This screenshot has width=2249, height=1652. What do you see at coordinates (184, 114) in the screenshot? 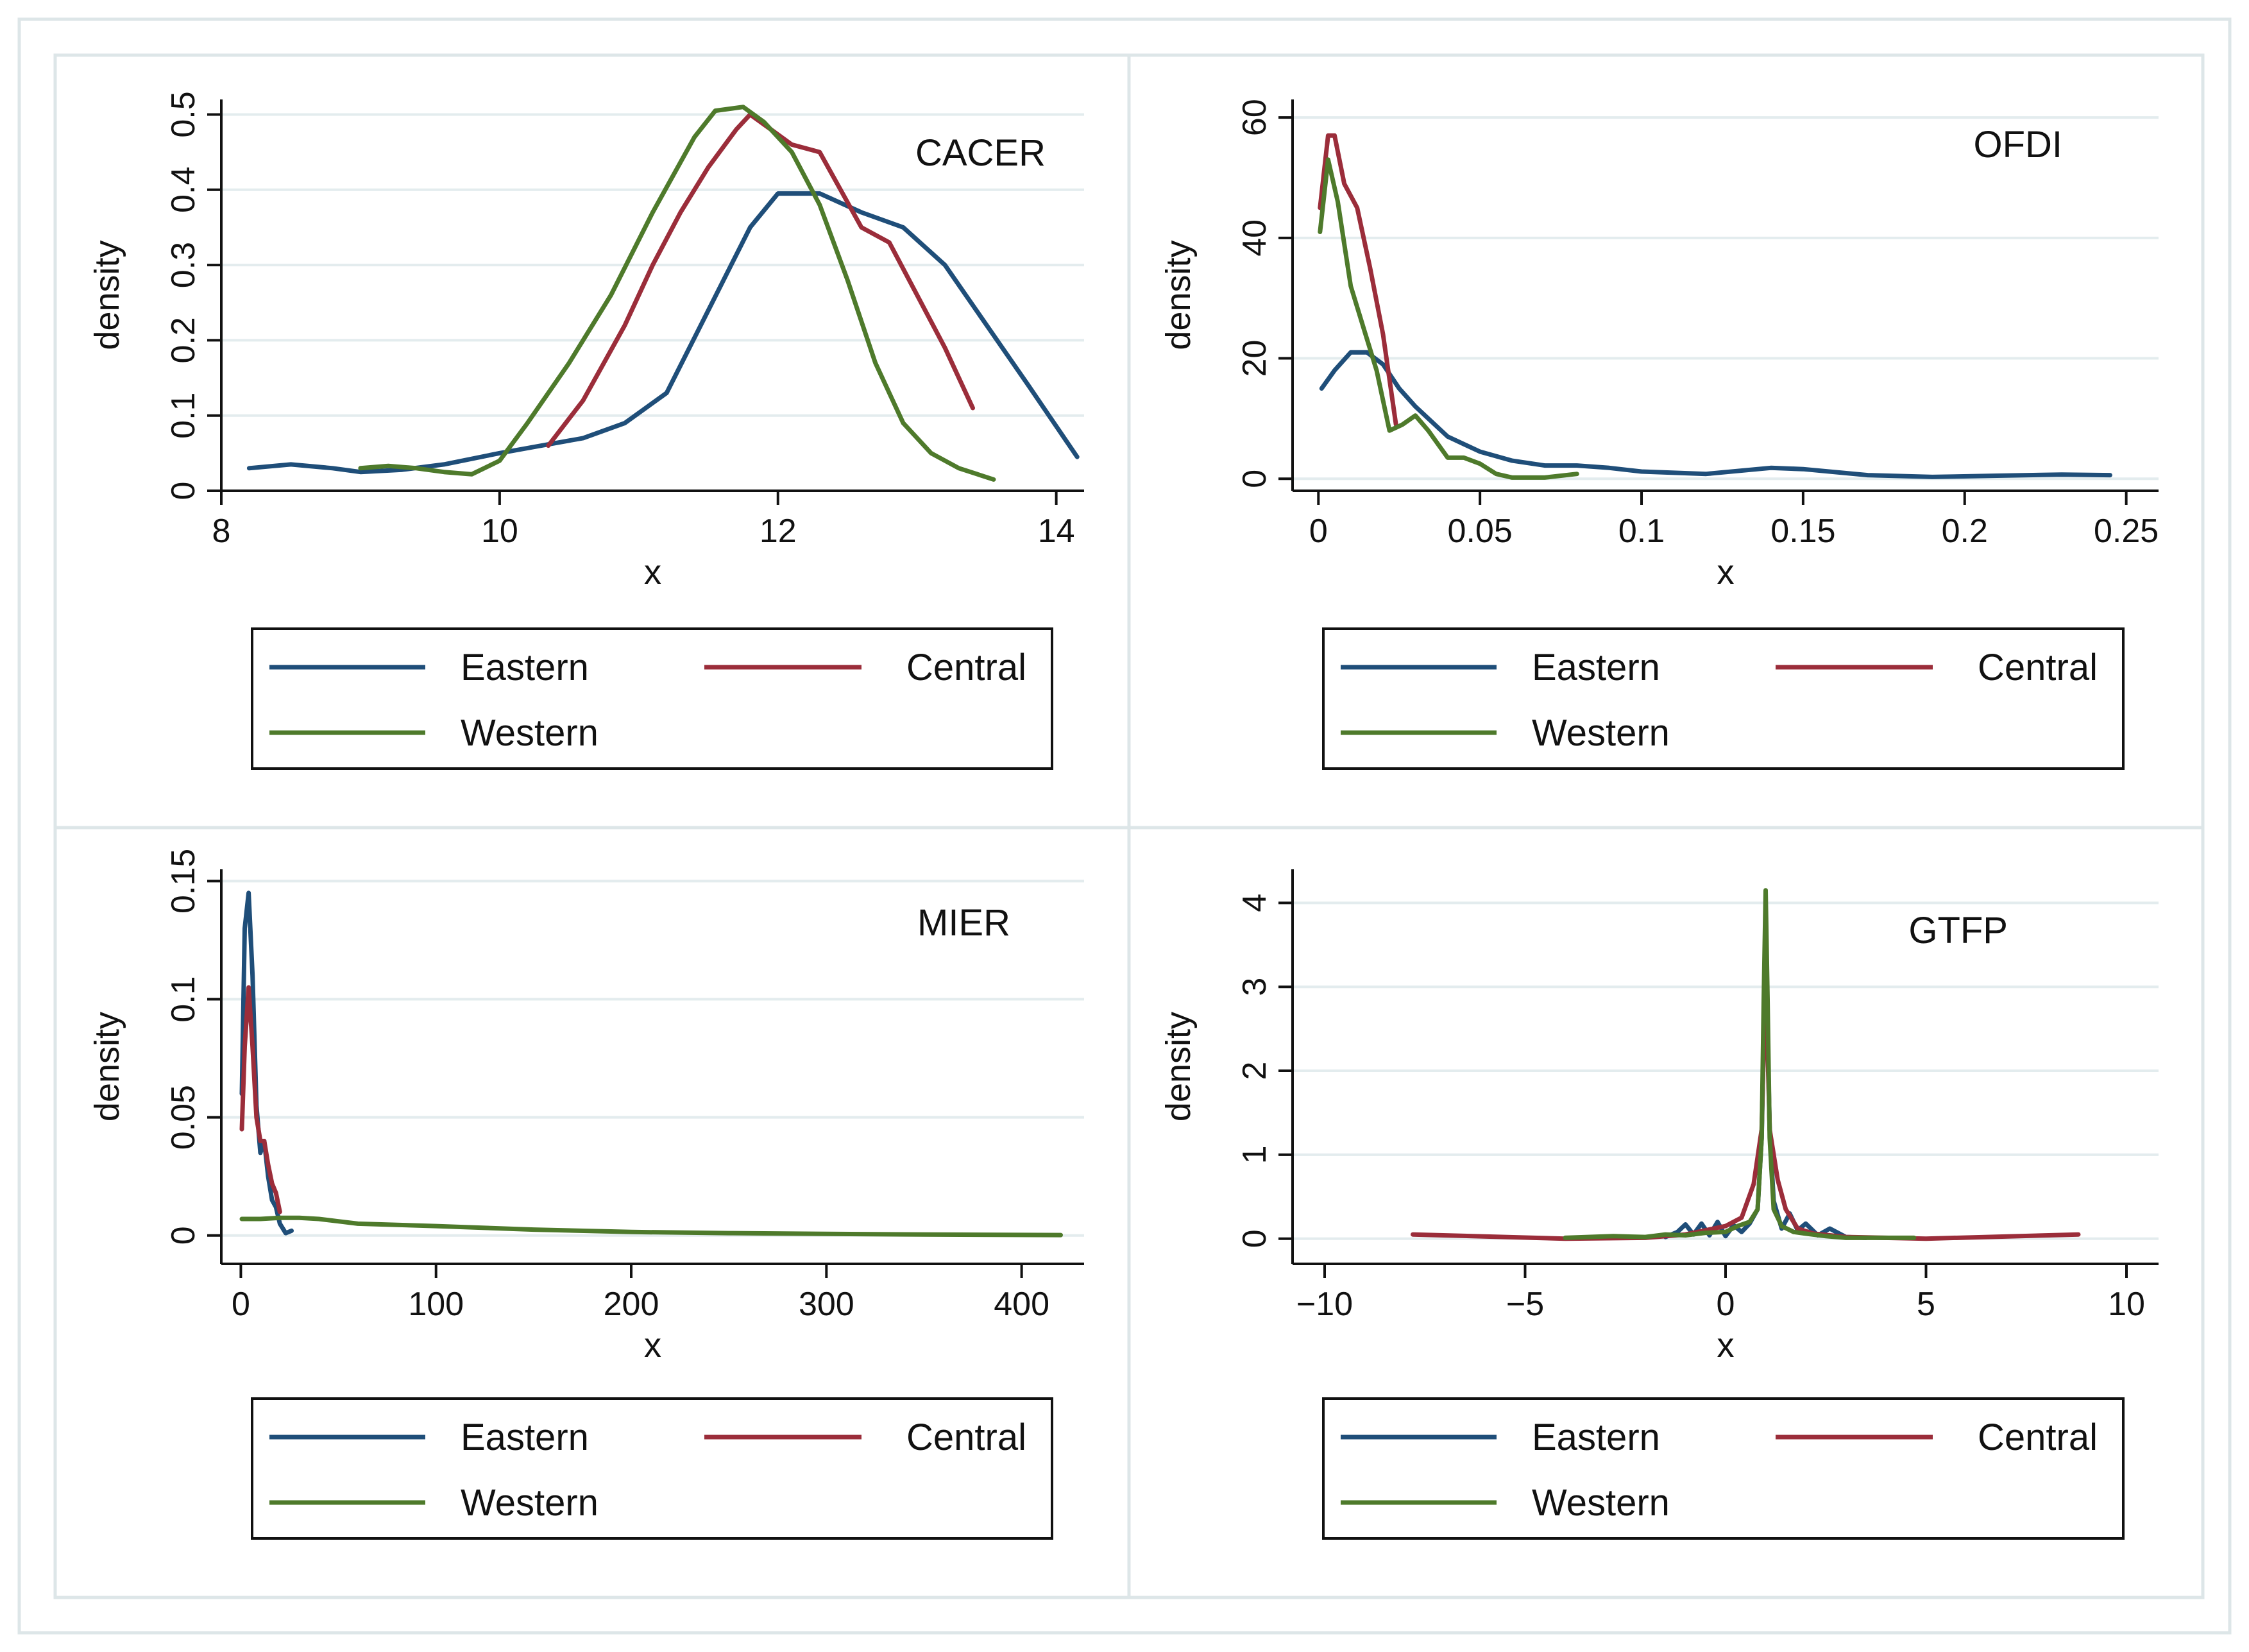
I see `y-tick-label: 0.5` at bounding box center [184, 114].